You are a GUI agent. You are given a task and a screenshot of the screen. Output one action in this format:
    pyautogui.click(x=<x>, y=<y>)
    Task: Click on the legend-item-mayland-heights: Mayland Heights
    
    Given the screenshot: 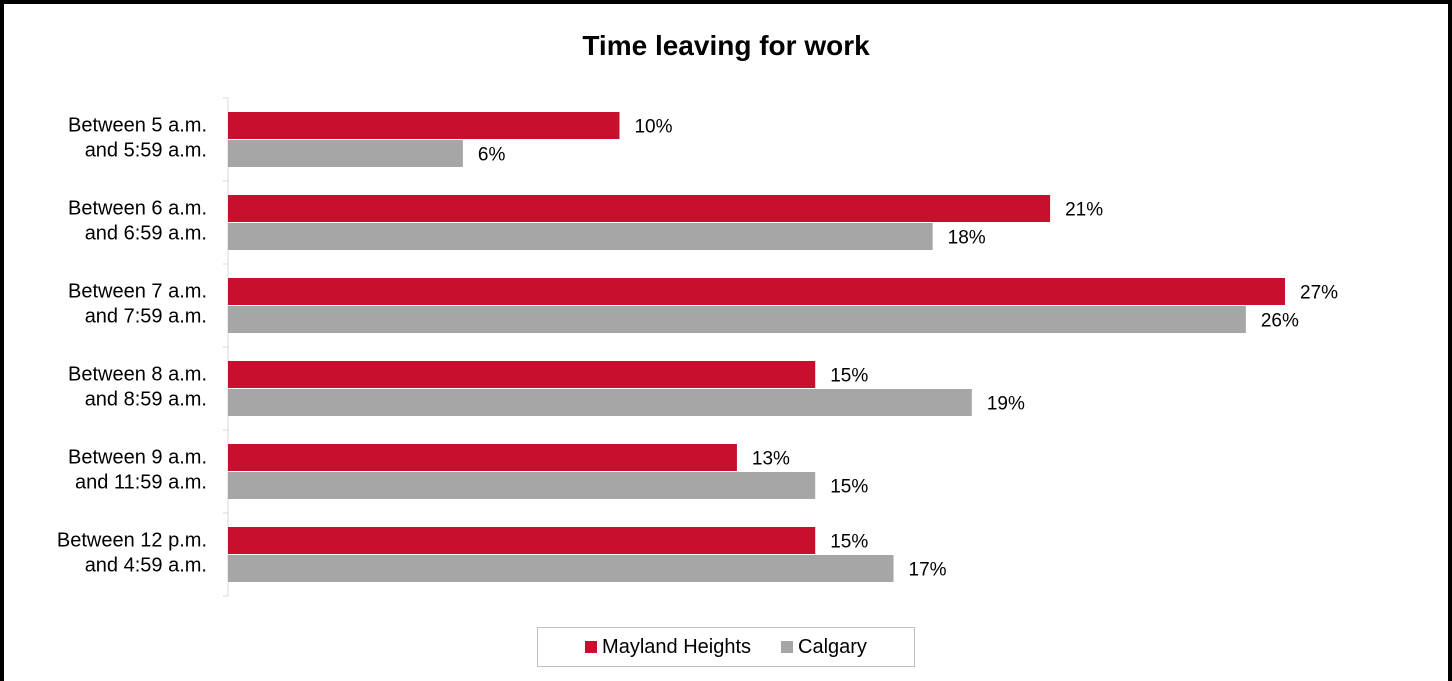 What is the action you would take?
    pyautogui.click(x=668, y=647)
    